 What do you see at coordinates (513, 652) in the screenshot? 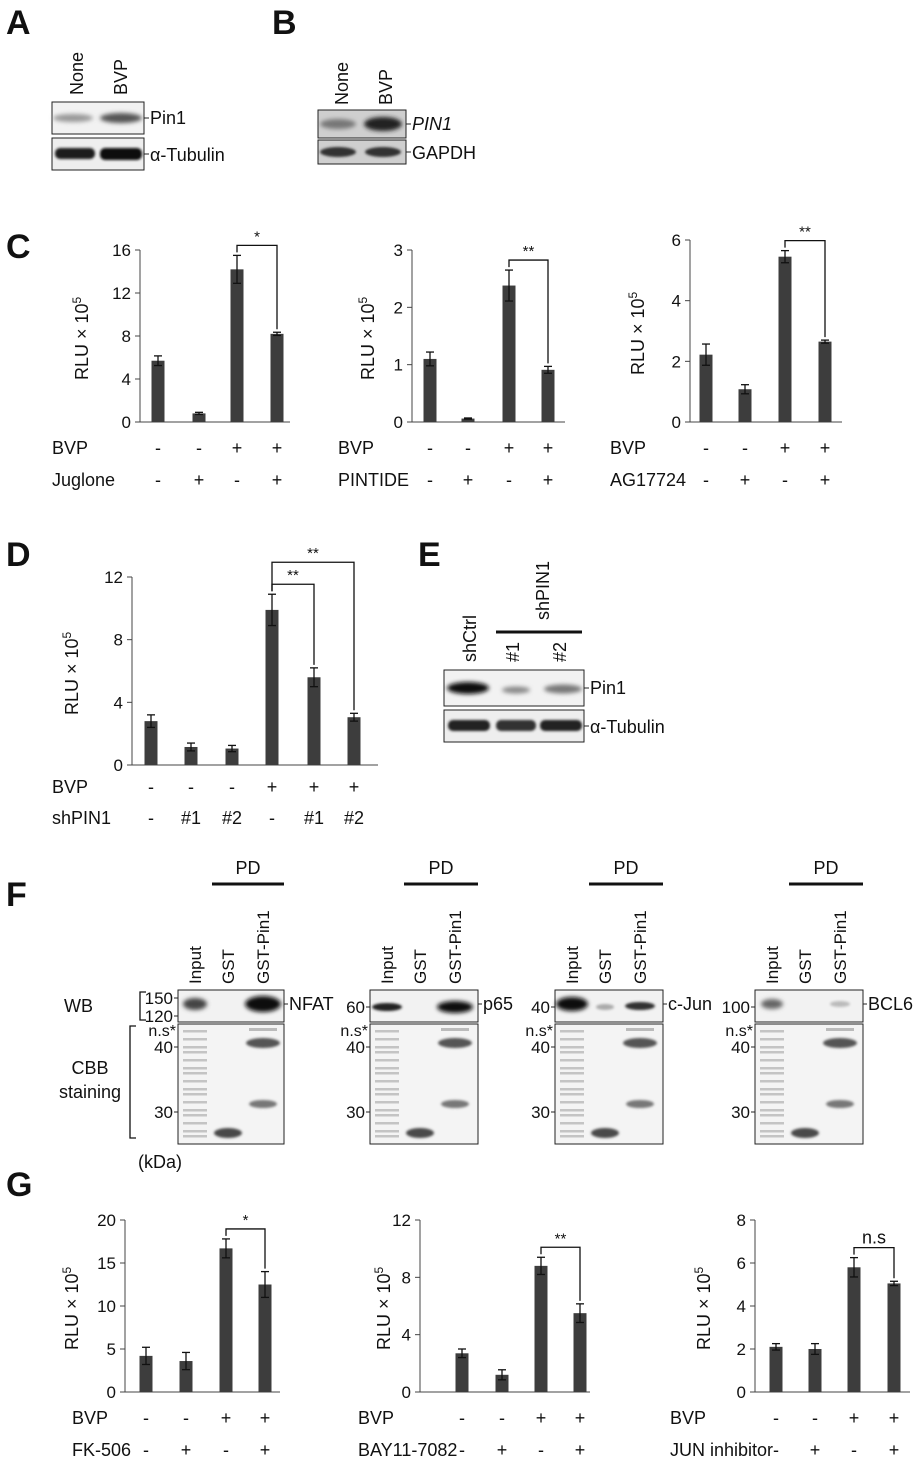
I see `lane-label-sh1: #1` at bounding box center [513, 652].